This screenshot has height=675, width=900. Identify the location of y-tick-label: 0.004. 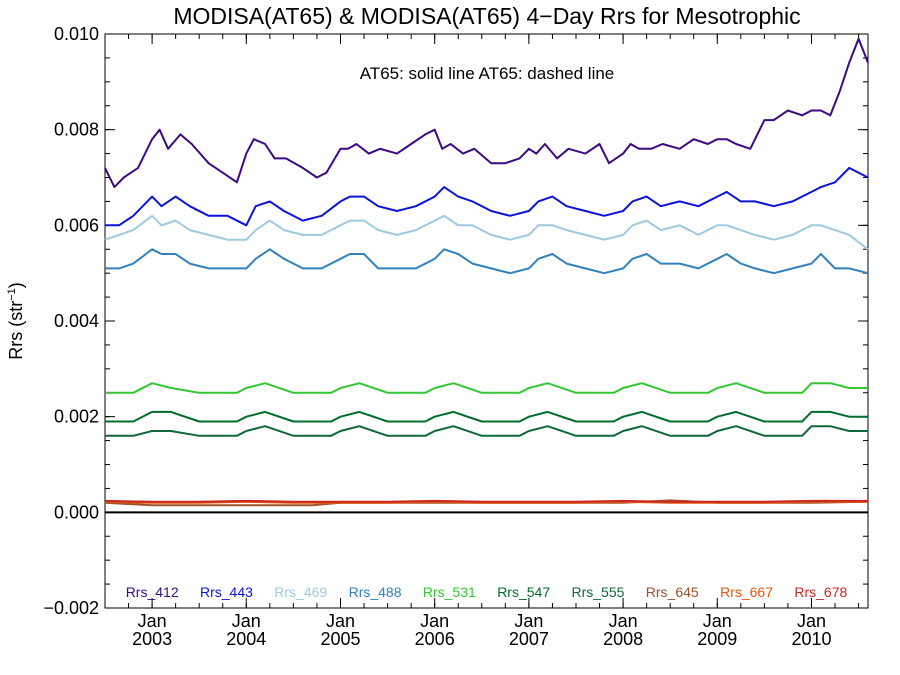
(76, 321).